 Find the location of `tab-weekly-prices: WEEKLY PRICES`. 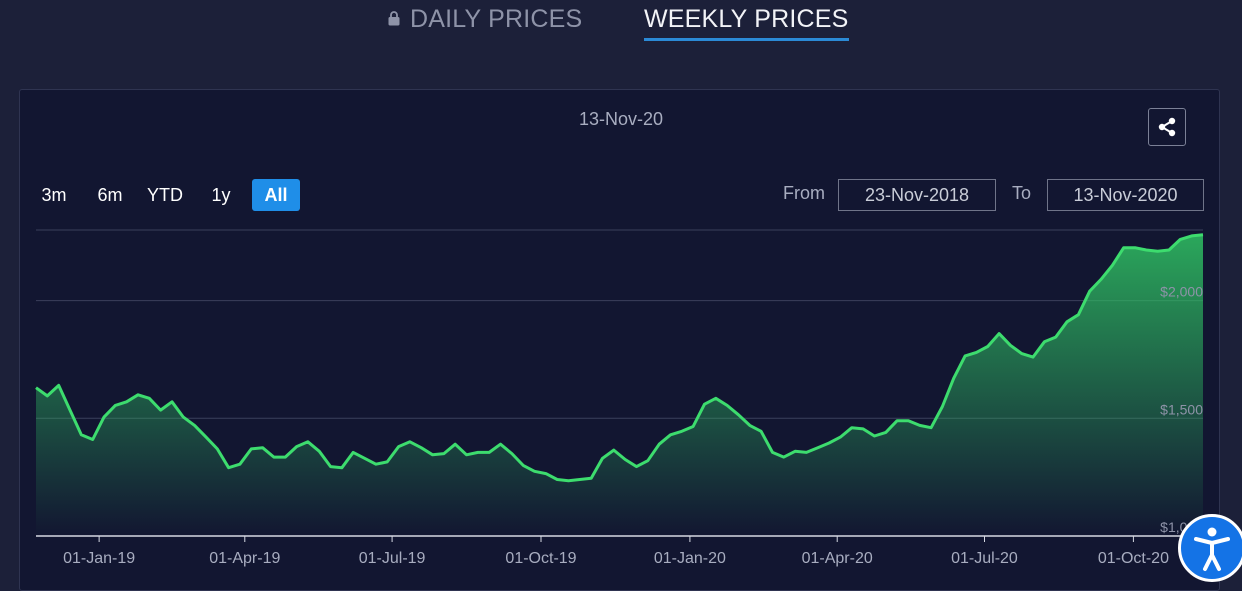

tab-weekly-prices: WEEKLY PRICES is located at coordinates (746, 23).